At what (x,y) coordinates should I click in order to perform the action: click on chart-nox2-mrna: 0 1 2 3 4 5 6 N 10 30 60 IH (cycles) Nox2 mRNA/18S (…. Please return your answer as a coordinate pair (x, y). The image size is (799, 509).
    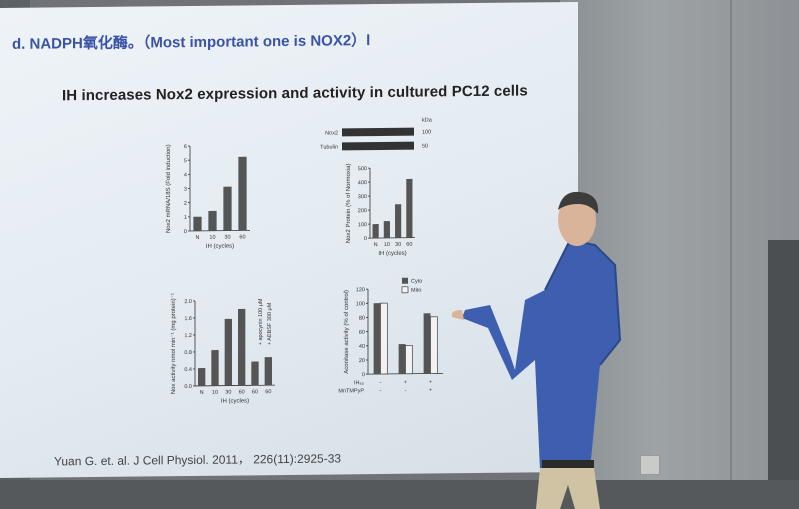
    Looking at the image, I should click on (208, 197).